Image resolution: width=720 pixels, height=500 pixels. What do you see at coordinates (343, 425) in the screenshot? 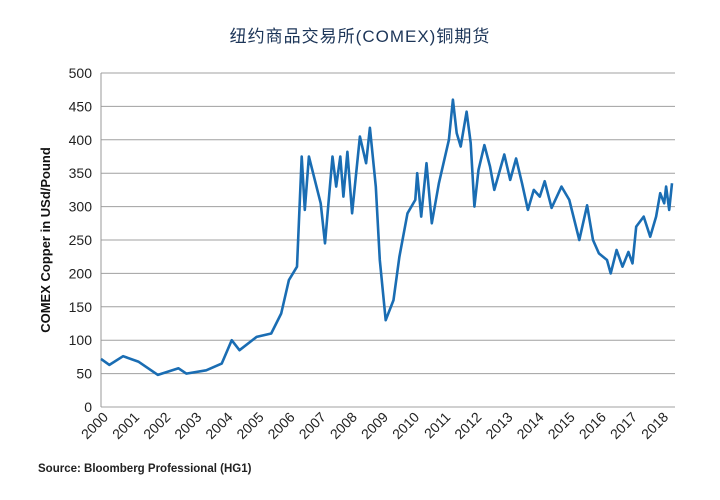
I see `x-tick-label: 2008` at bounding box center [343, 425].